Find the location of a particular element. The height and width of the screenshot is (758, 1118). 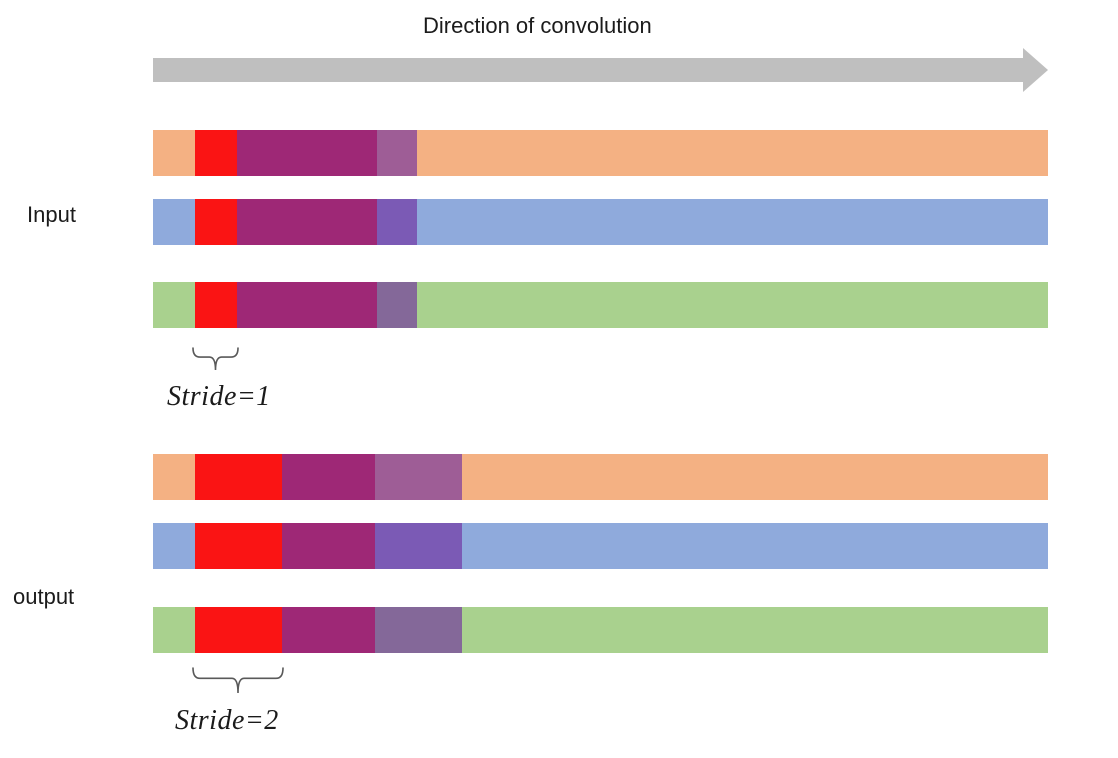

diagram-title: Direction of convolution is located at coordinates (537, 25).